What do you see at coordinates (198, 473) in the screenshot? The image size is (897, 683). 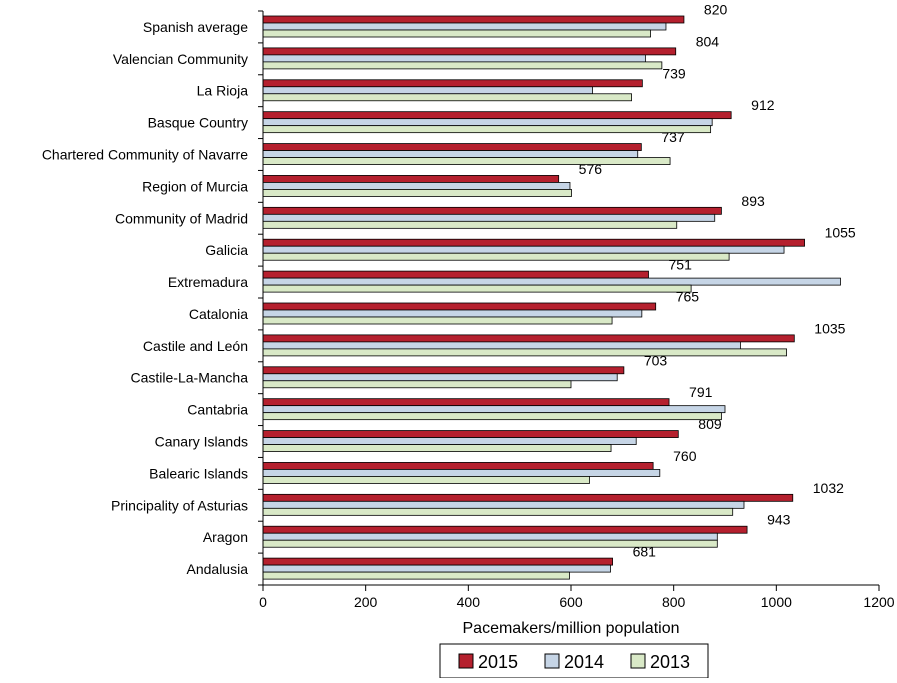 I see `category-label: Balearic Islands` at bounding box center [198, 473].